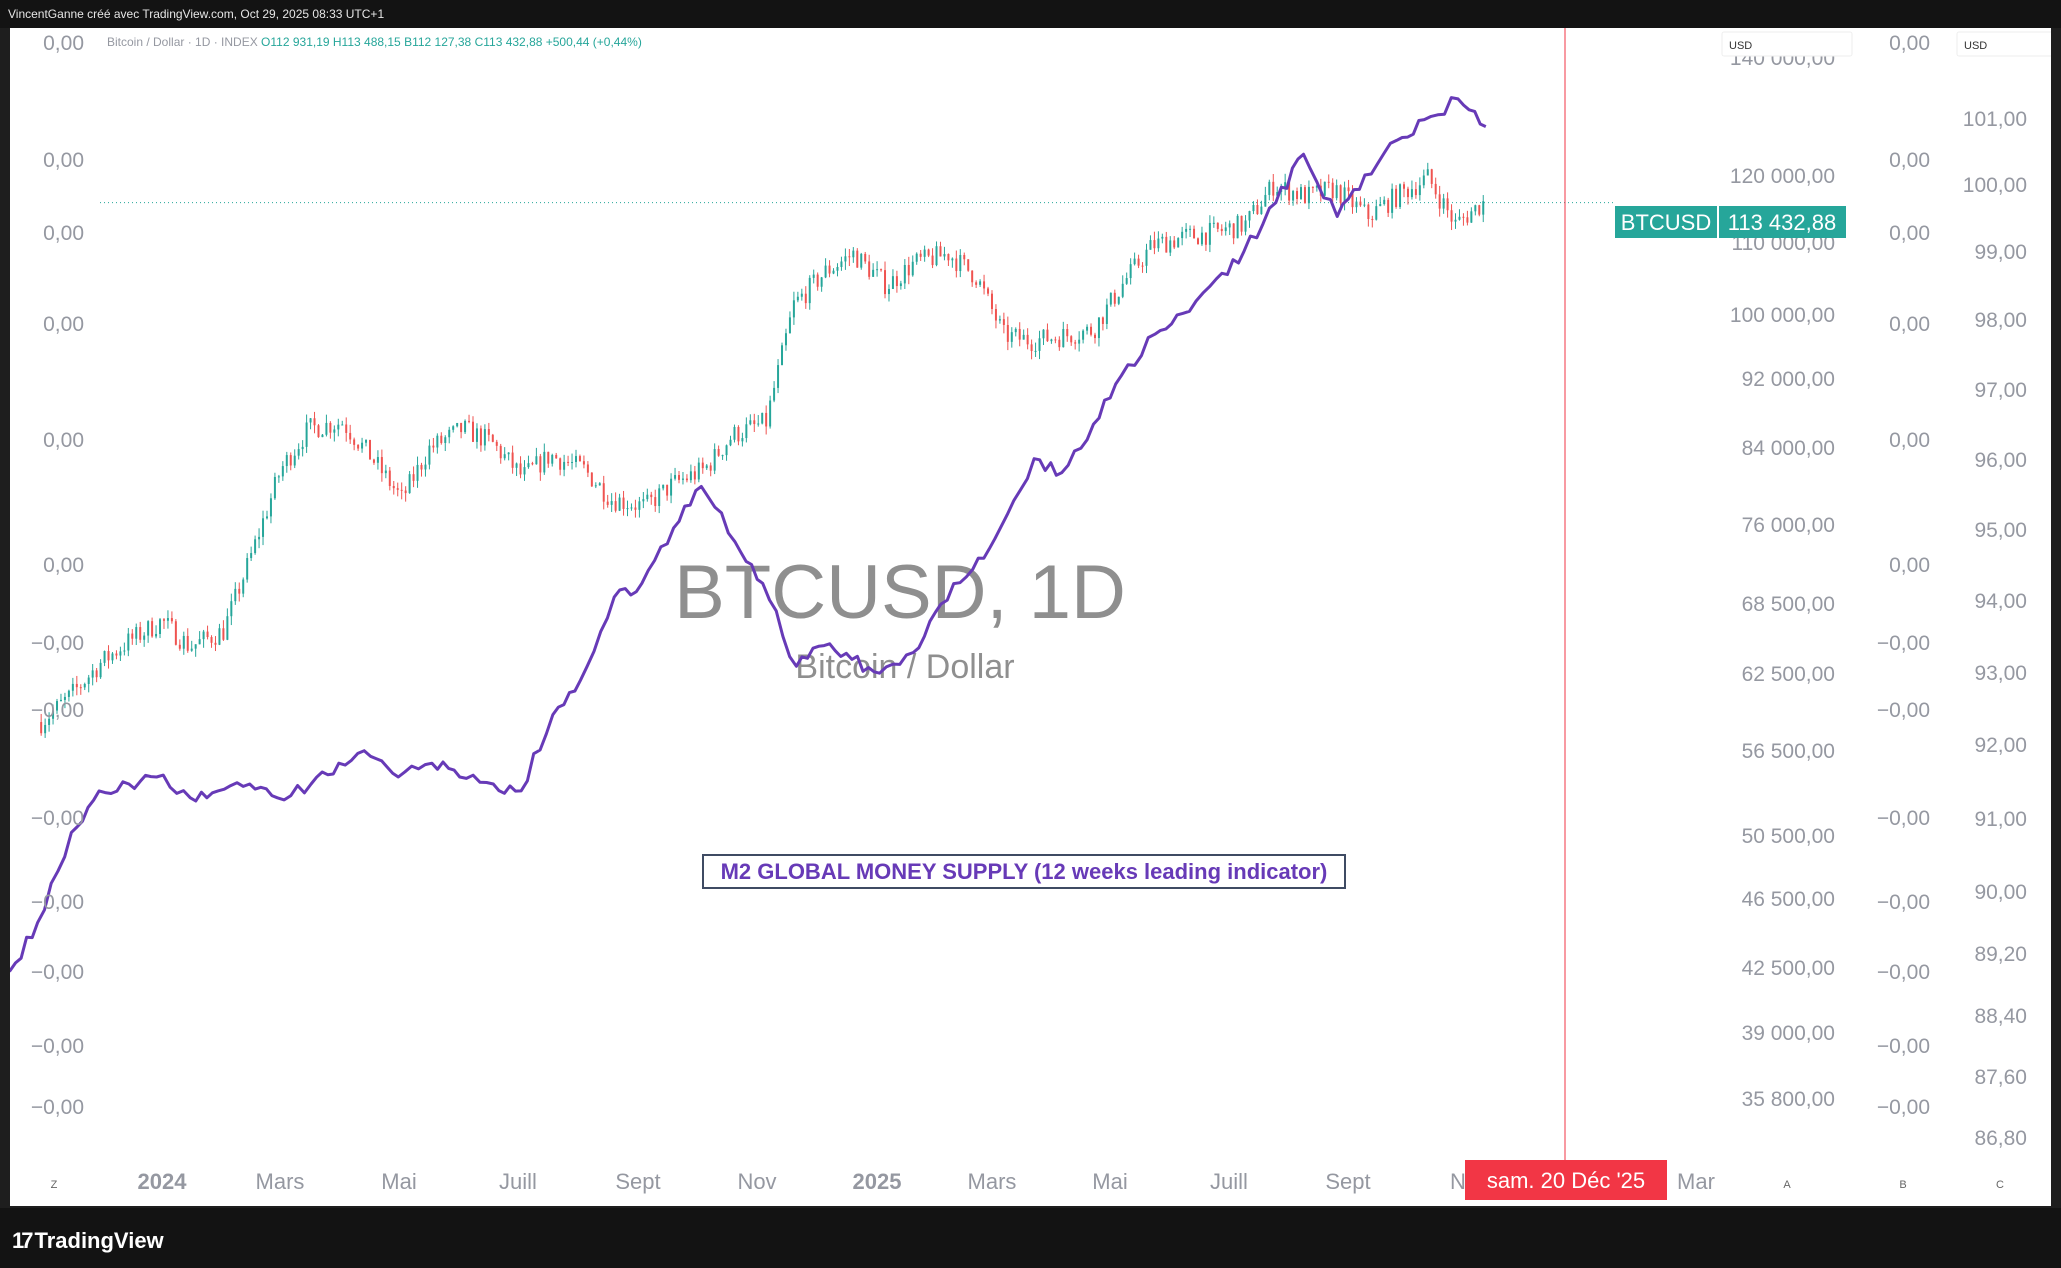  Describe the element at coordinates (1566, 1180) in the screenshot. I see `crosshair-date-box` at that location.